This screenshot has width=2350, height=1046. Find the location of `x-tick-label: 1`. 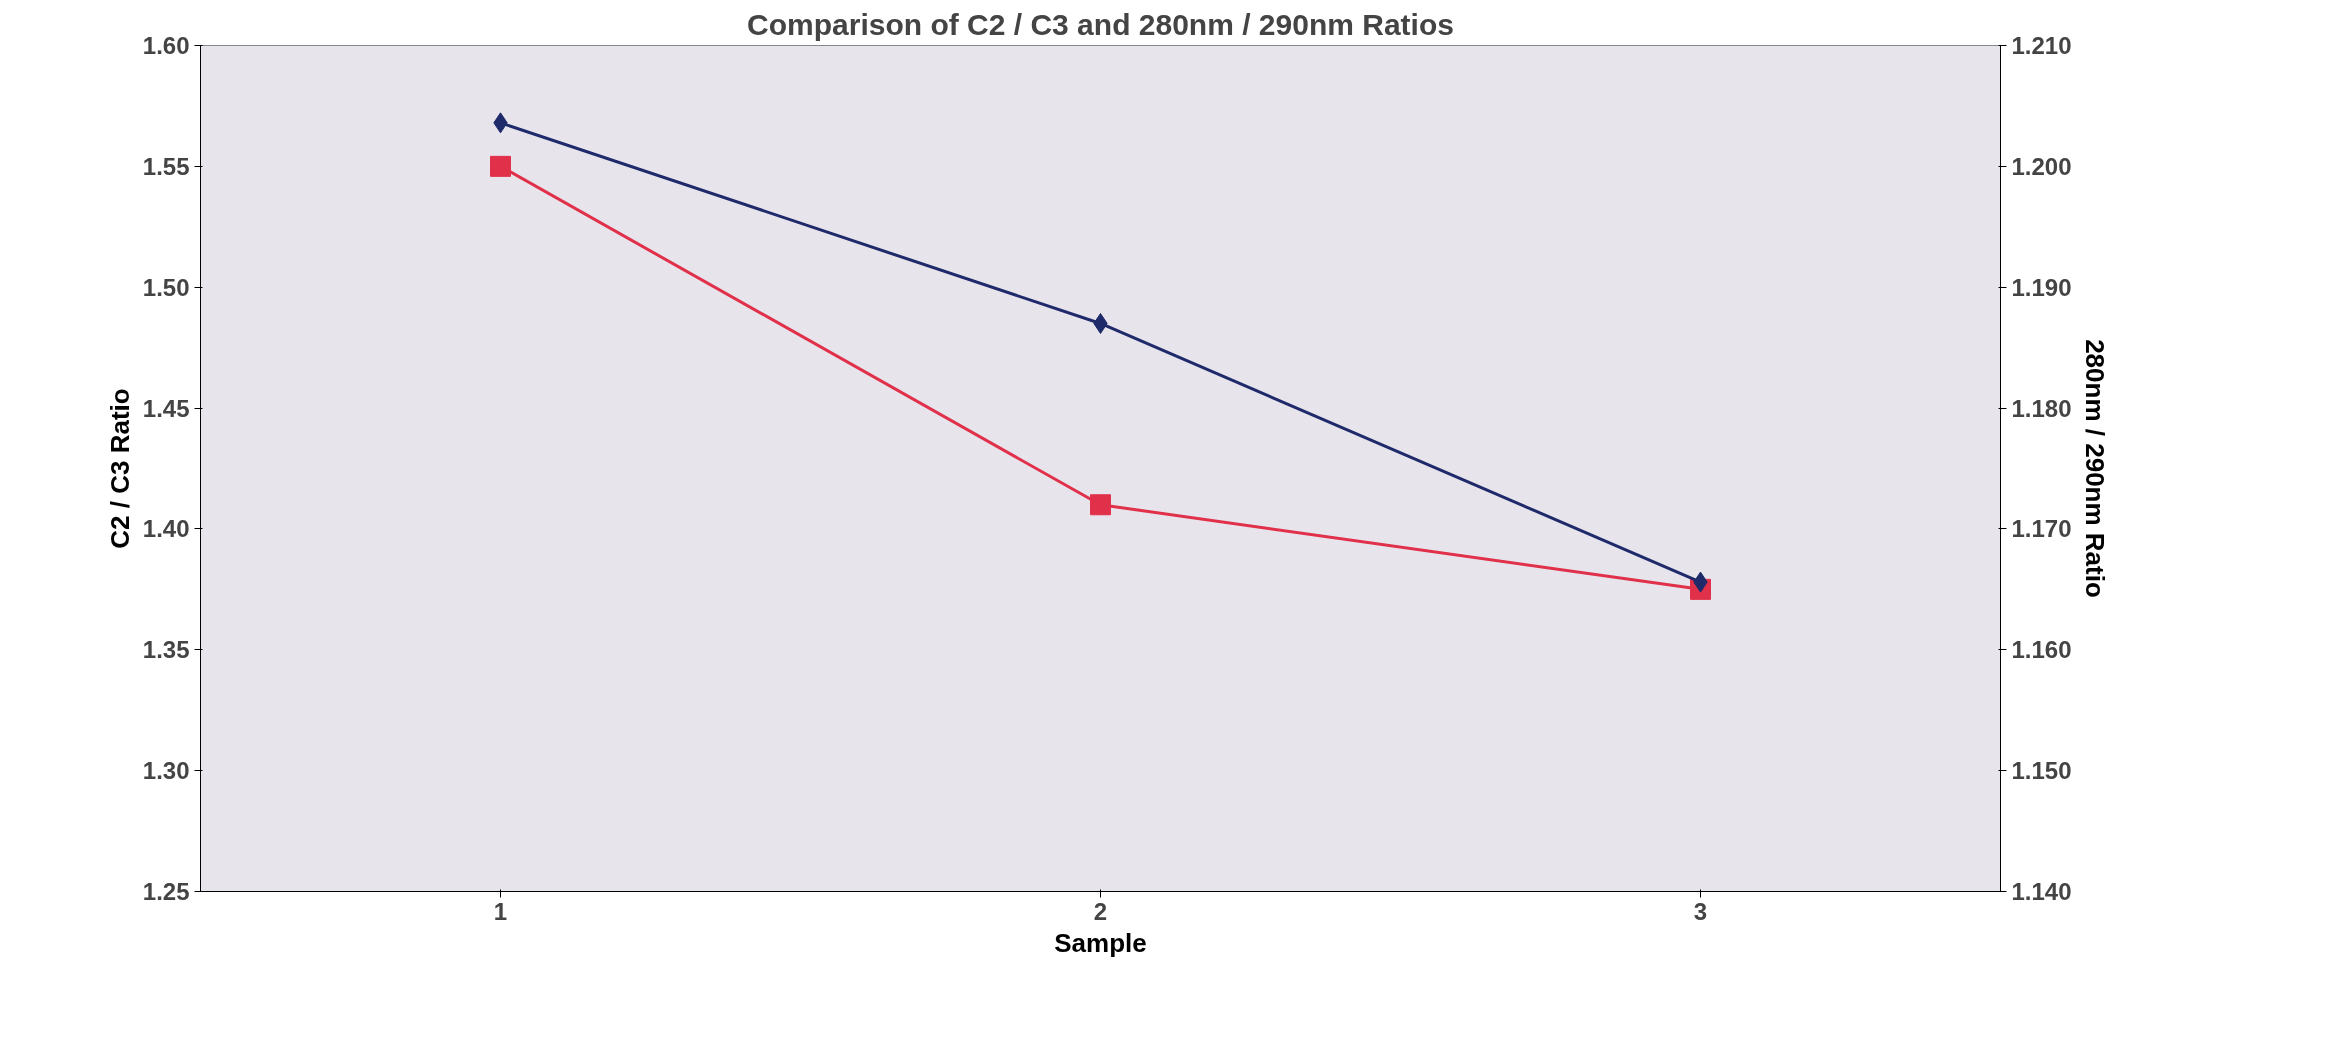

x-tick-label: 1 is located at coordinates (500, 911).